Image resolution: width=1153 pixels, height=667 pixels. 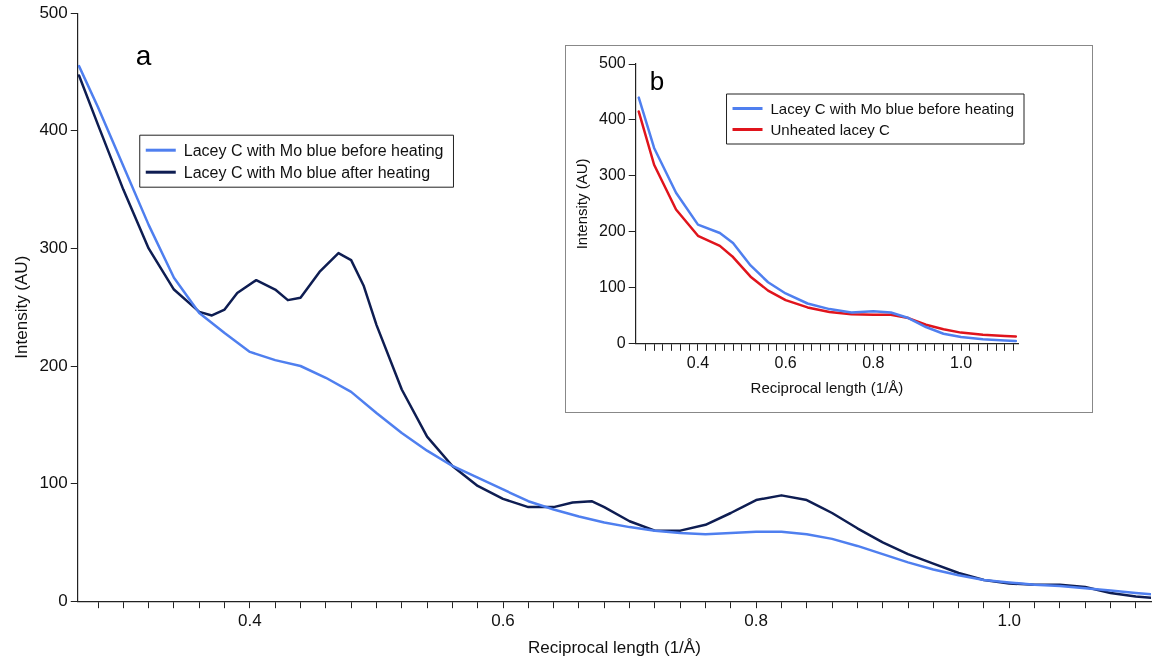 I want to click on legend-label: Lacey C with Mo blue after heating, so click(x=307, y=172).